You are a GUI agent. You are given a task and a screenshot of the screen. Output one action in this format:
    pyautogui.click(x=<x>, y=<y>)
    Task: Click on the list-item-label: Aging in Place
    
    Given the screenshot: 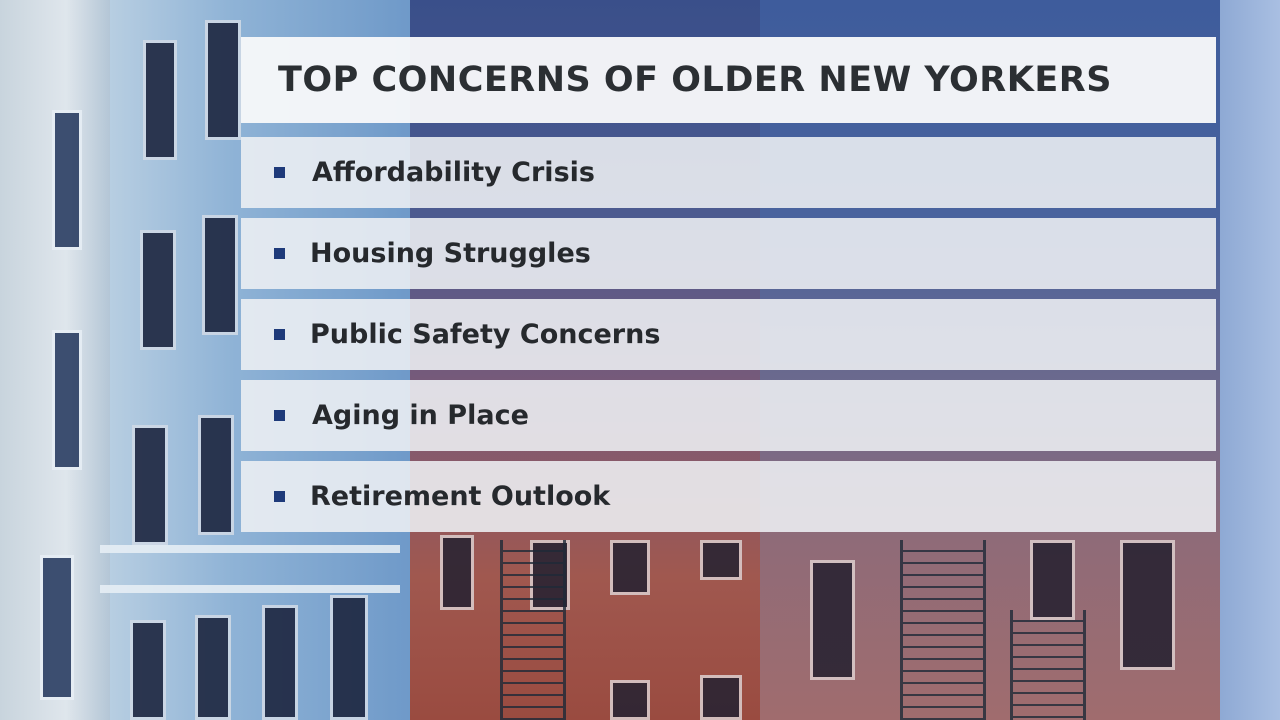 What is the action you would take?
    pyautogui.click(x=420, y=415)
    